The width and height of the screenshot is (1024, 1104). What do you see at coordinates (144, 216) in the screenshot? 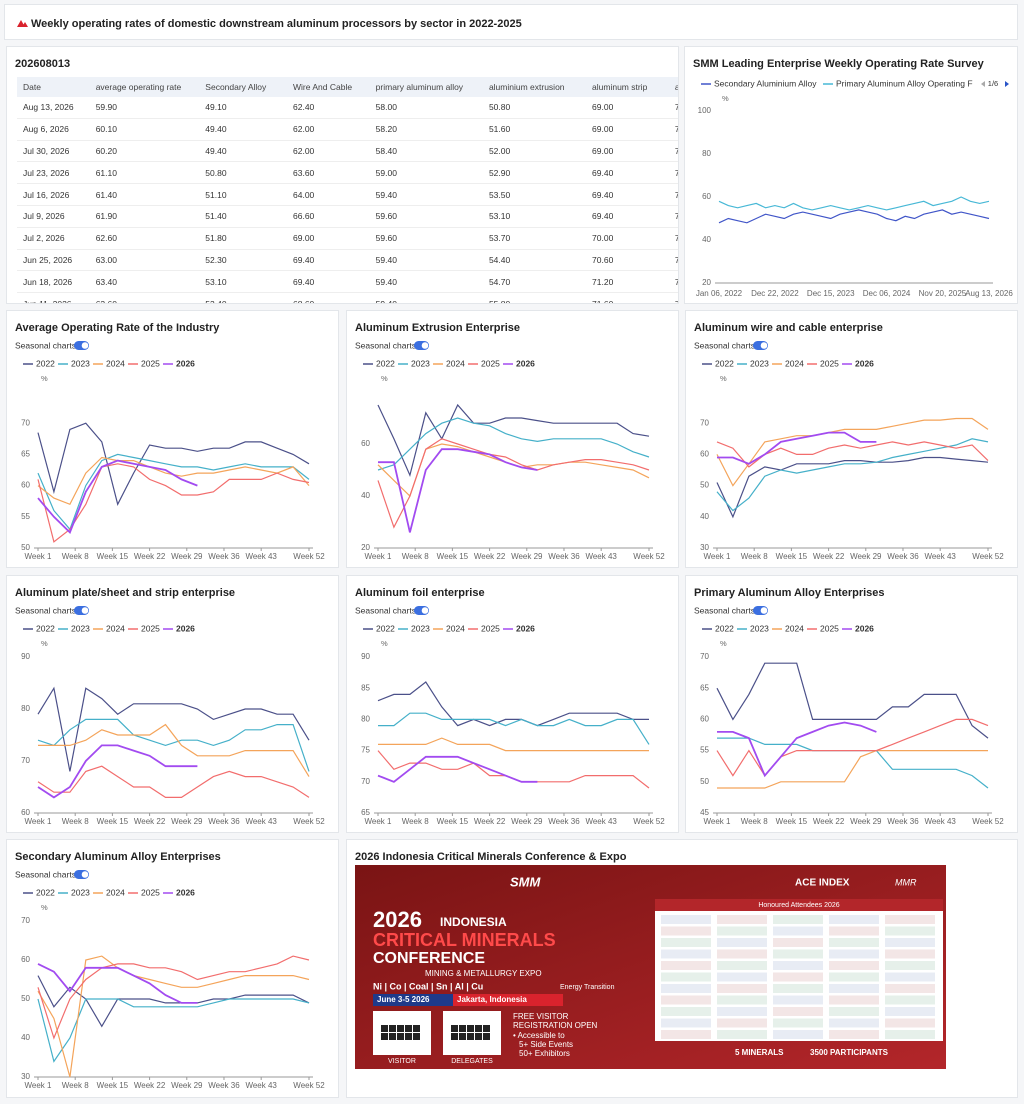
I see `cell: 61.90` at bounding box center [144, 216].